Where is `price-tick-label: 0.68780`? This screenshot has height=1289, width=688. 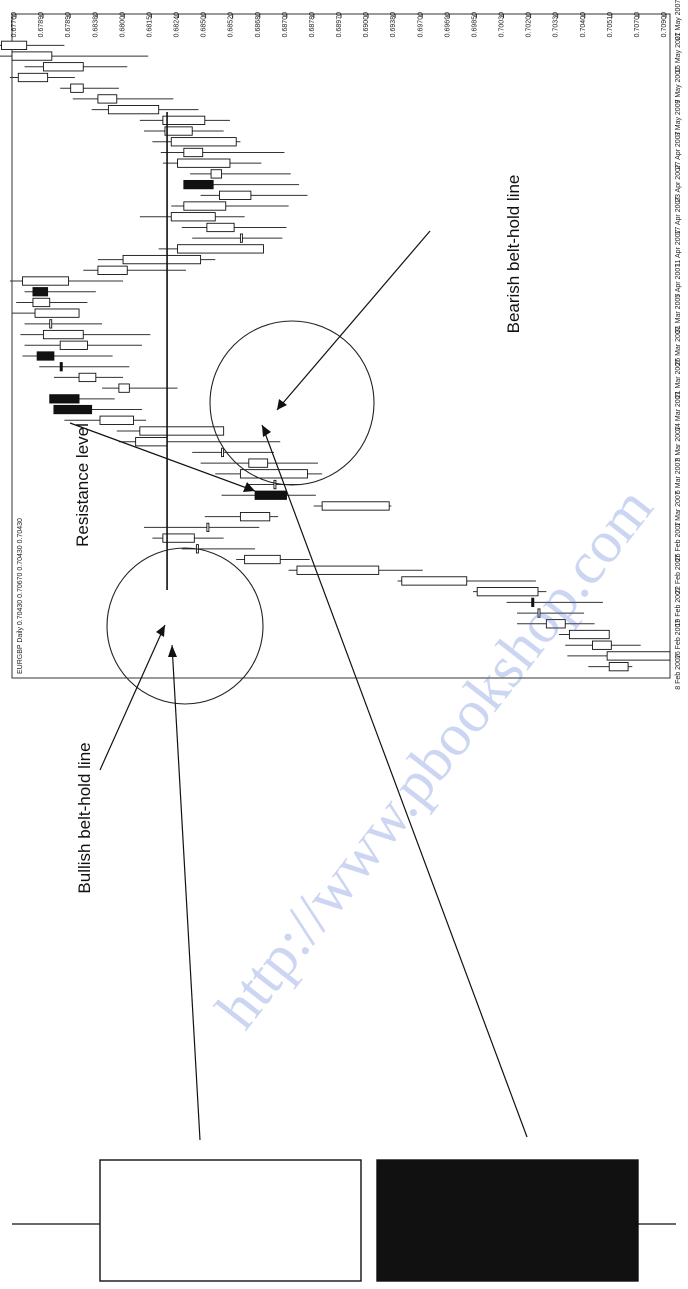 price-tick-label: 0.68780 is located at coordinates (312, 24).